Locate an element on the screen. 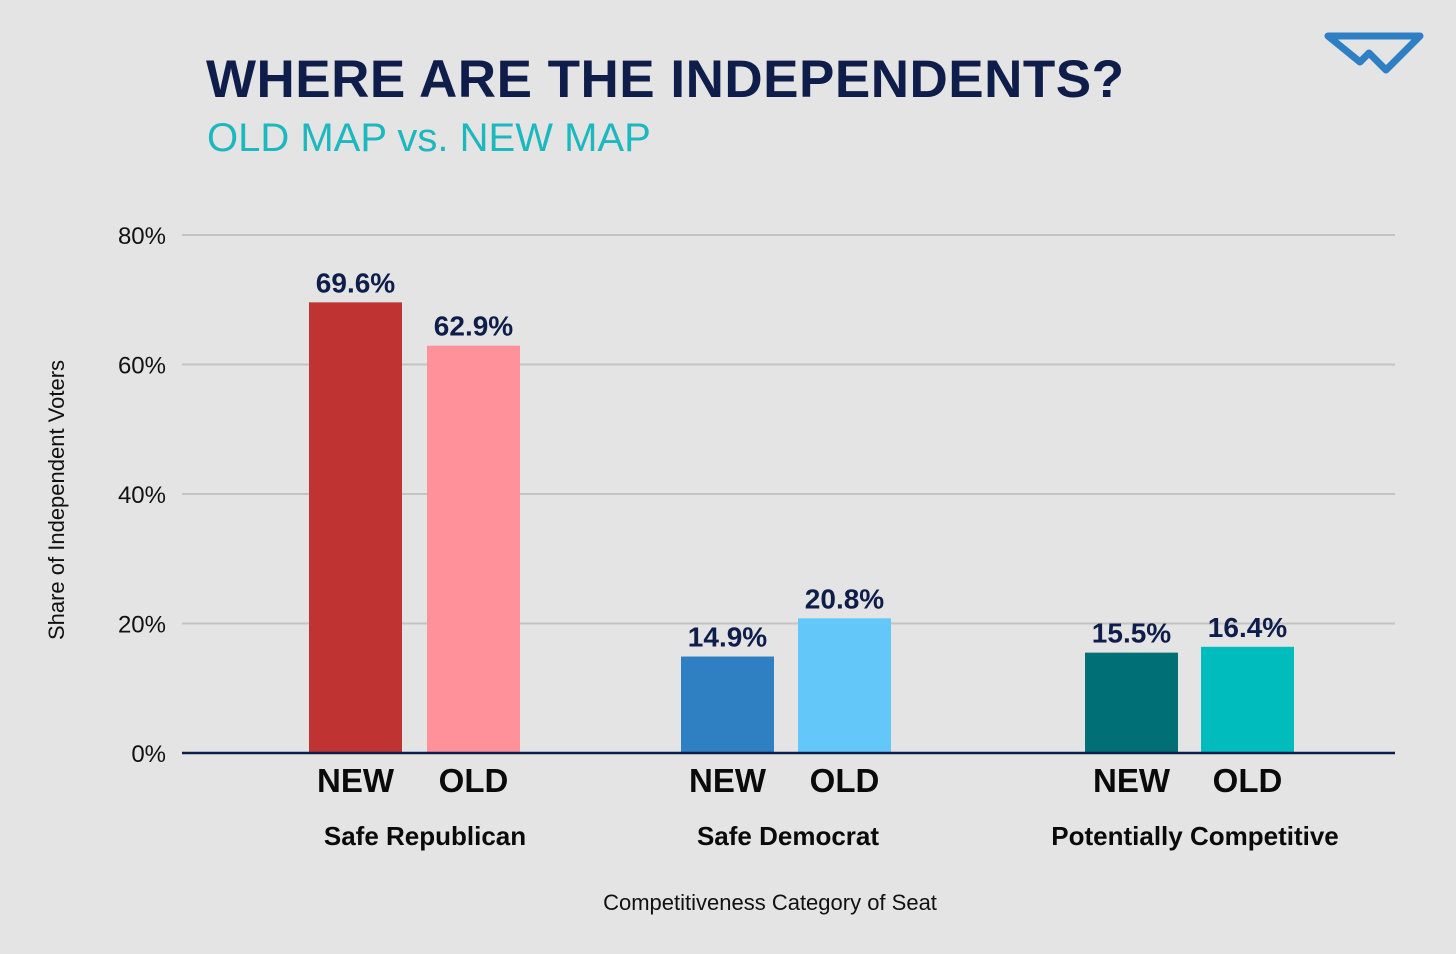 This screenshot has height=954, width=1456. data-label: 15.5% is located at coordinates (1131, 633).